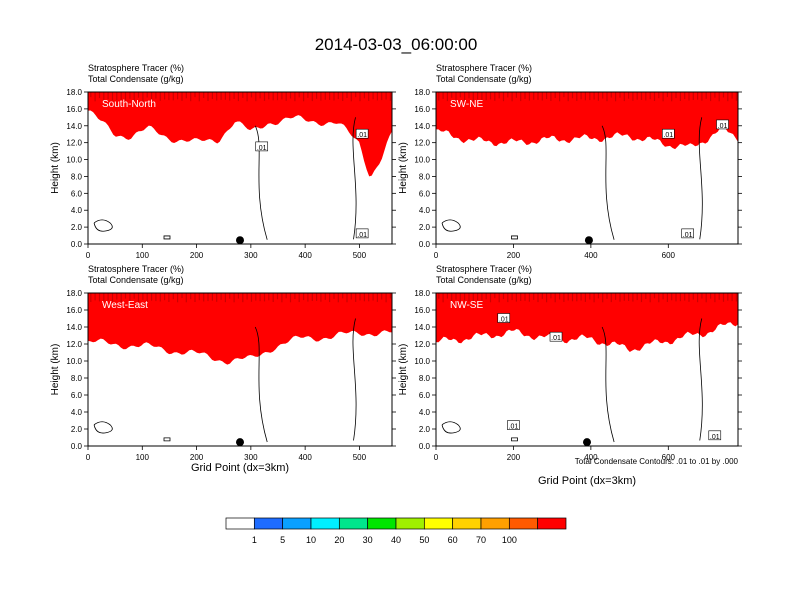 Image resolution: width=792 pixels, height=612 pixels. Describe the element at coordinates (422, 327) in the screenshot. I see `y-tick-label: 14.0` at that location.